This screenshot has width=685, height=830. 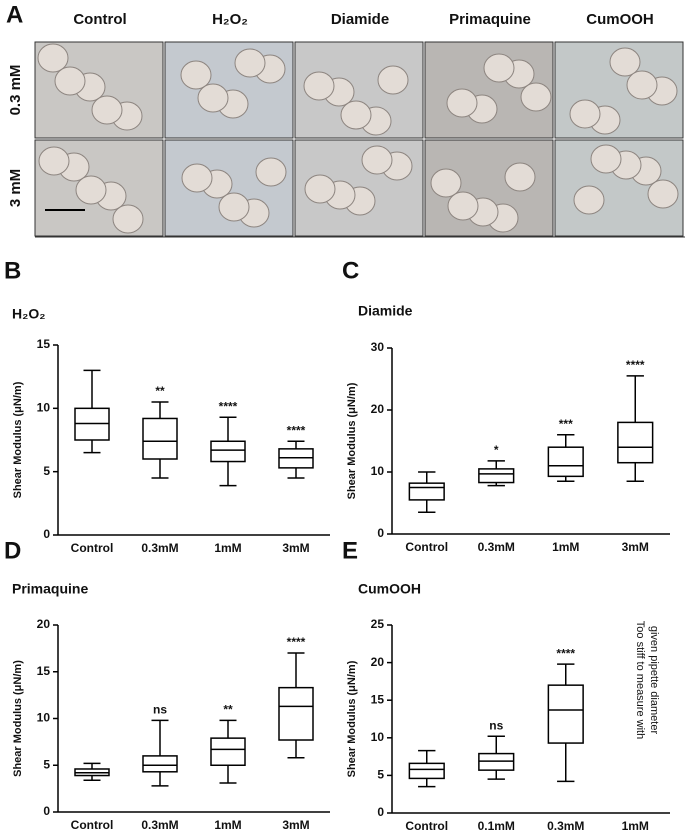 I want to click on panel-label: B, so click(x=12, y=270).